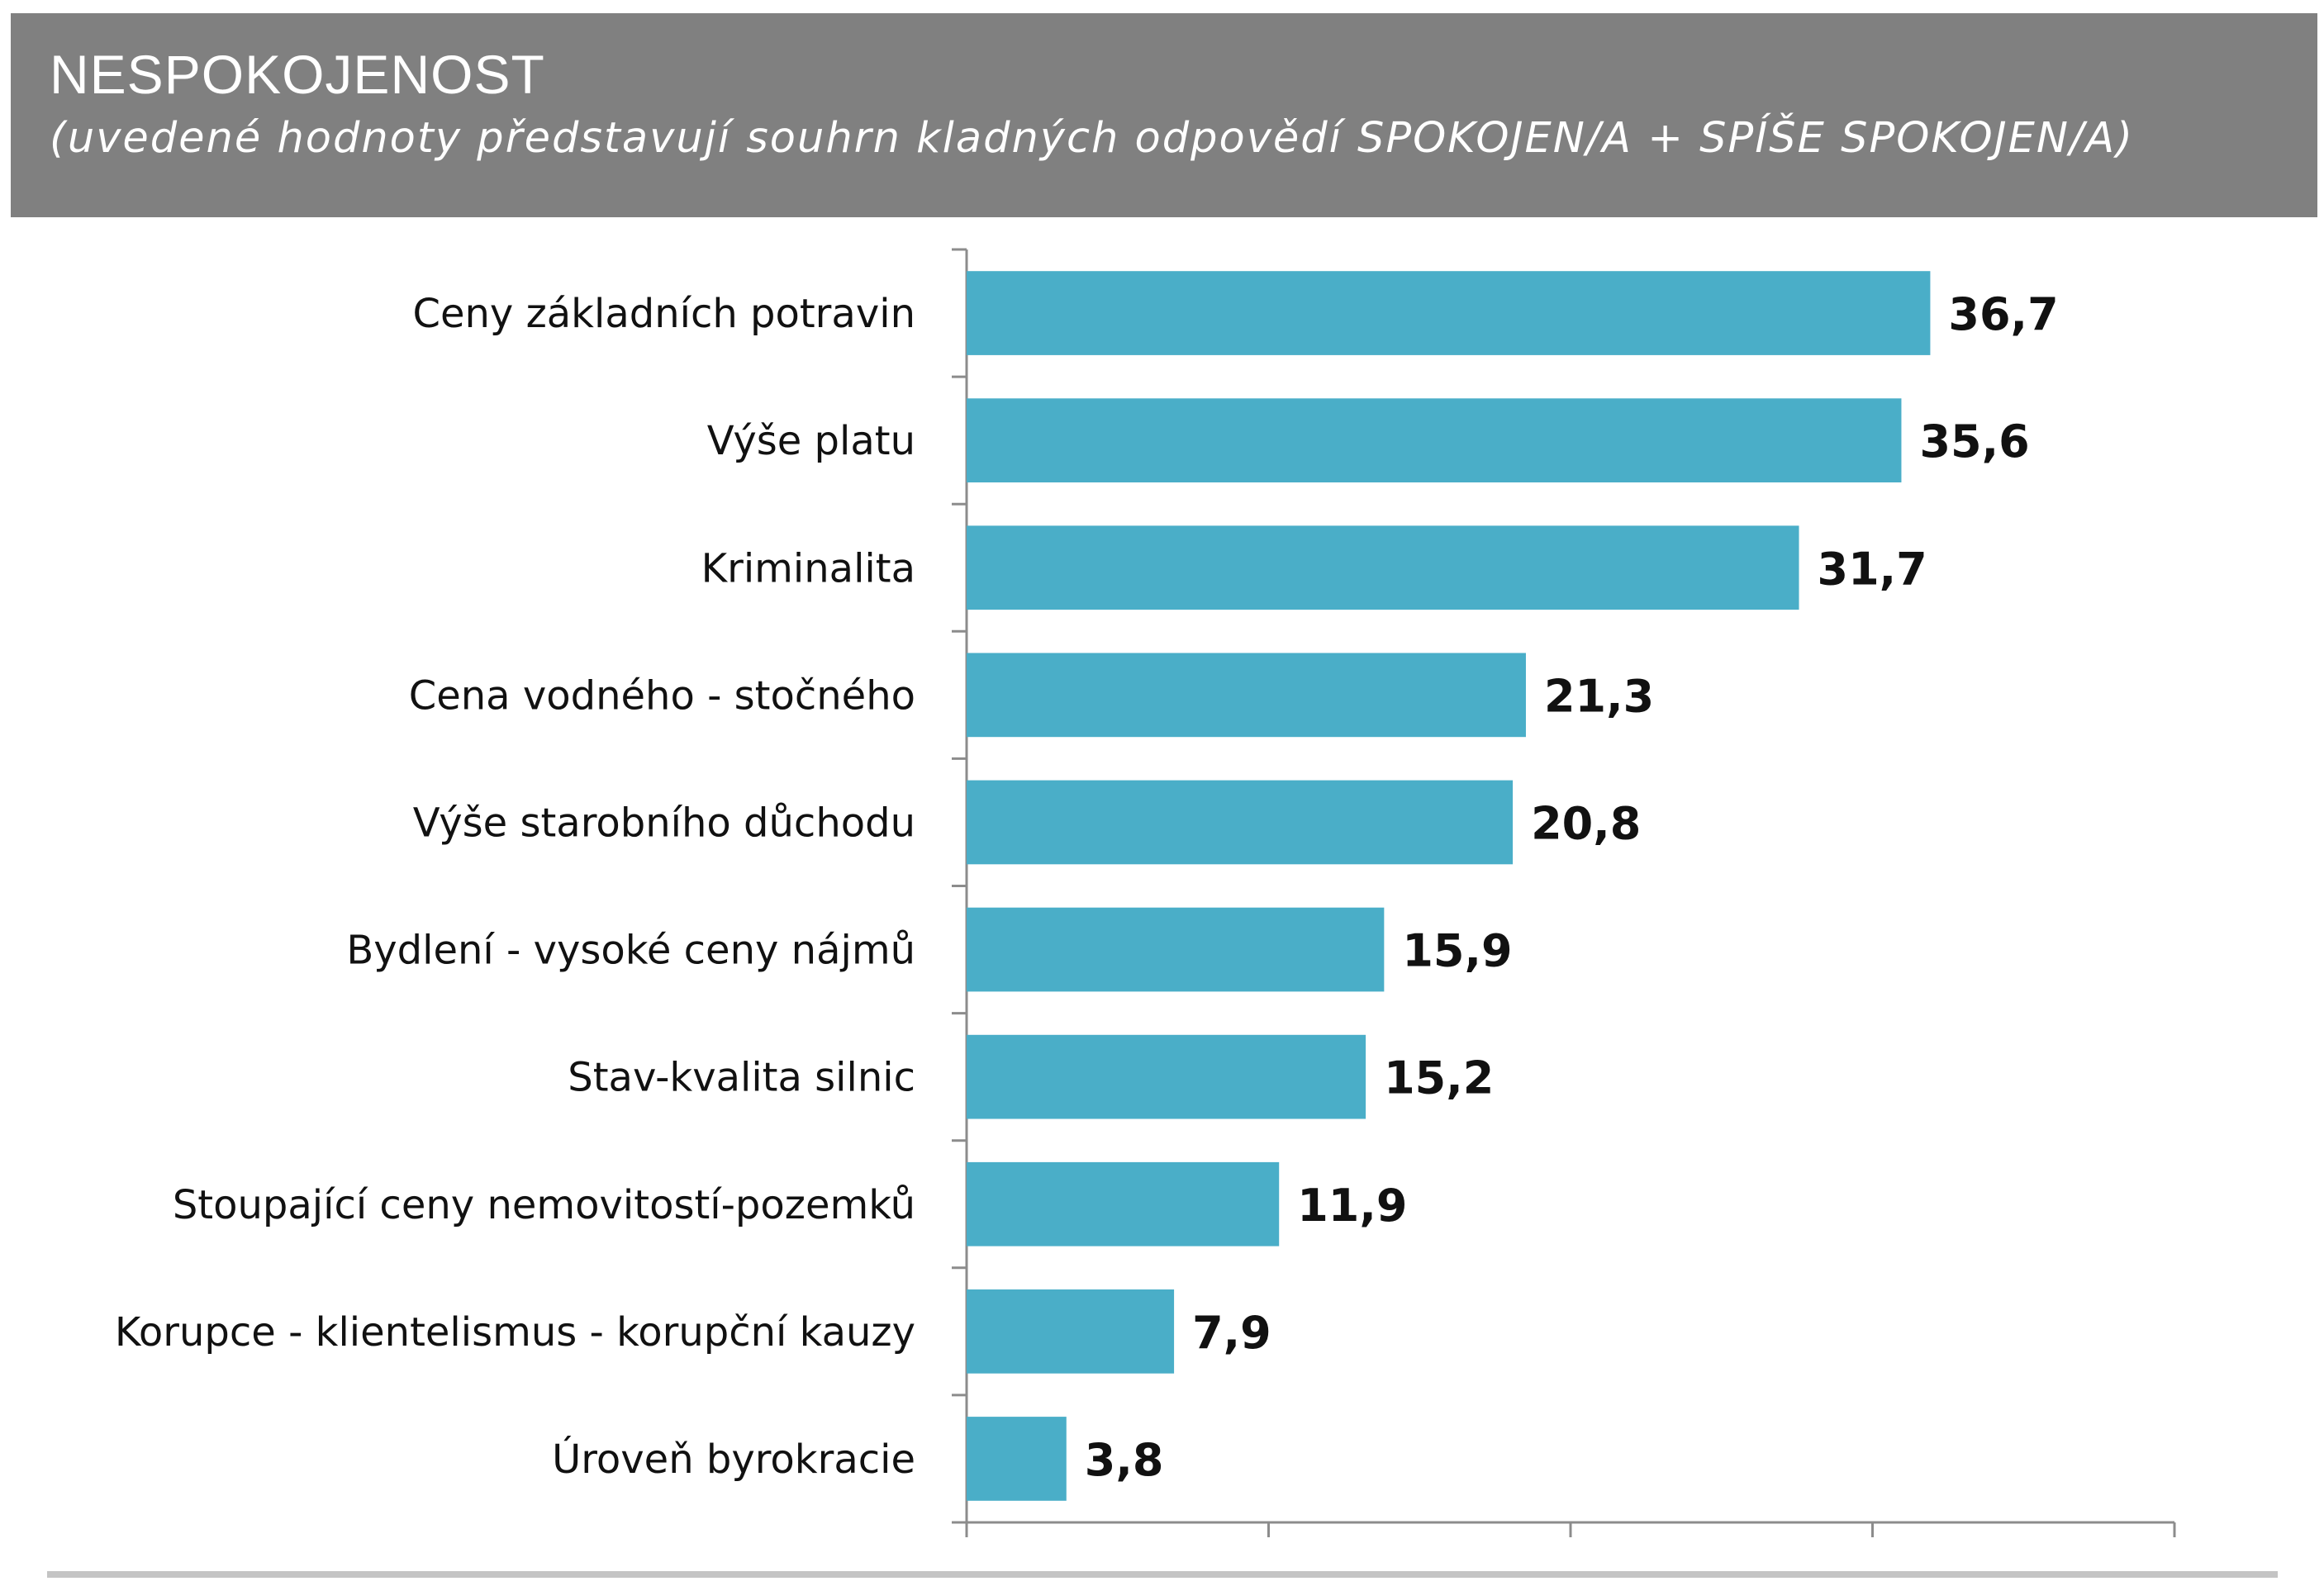 The image size is (2324, 1586). What do you see at coordinates (811, 441) in the screenshot?
I see `category-label: Výše platu` at bounding box center [811, 441].